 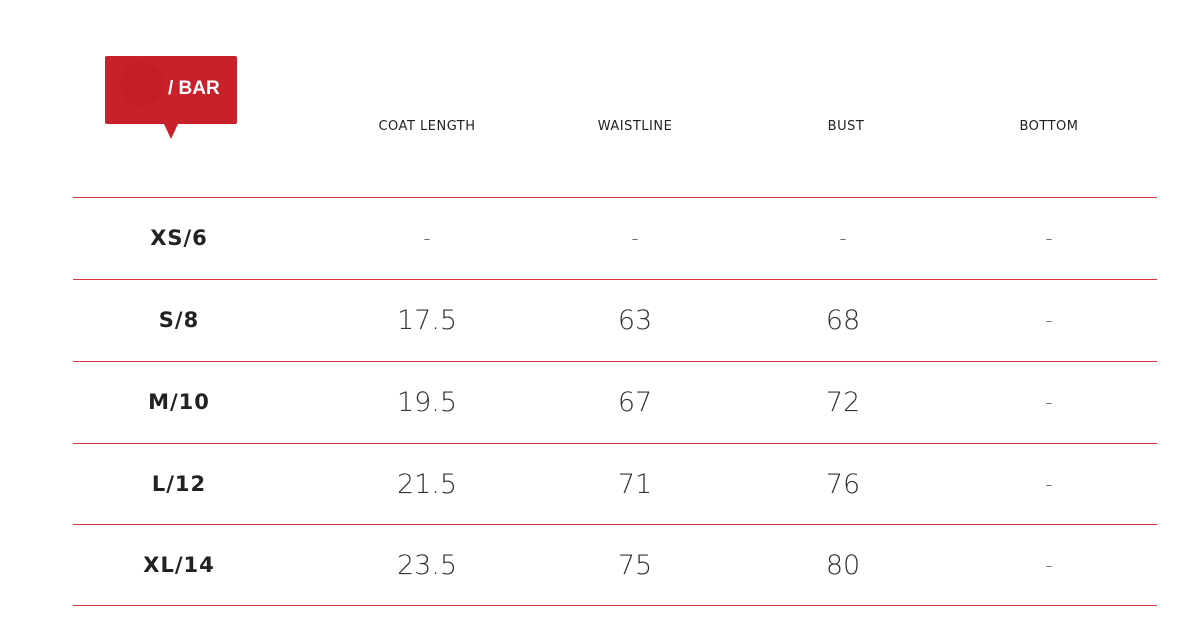 What do you see at coordinates (635, 320) in the screenshot?
I see `measurement-cell: 63` at bounding box center [635, 320].